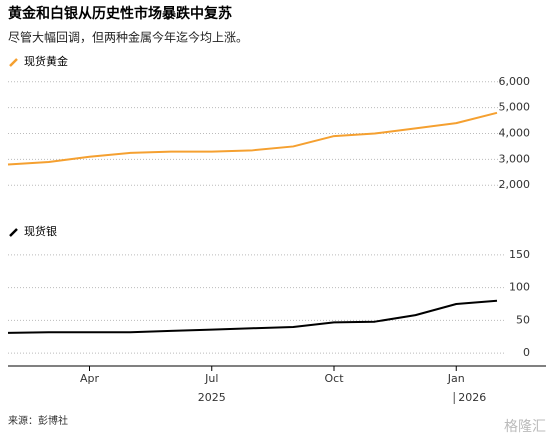 The height and width of the screenshot is (446, 554). I want to click on y-tick-label: 50, so click(523, 319).